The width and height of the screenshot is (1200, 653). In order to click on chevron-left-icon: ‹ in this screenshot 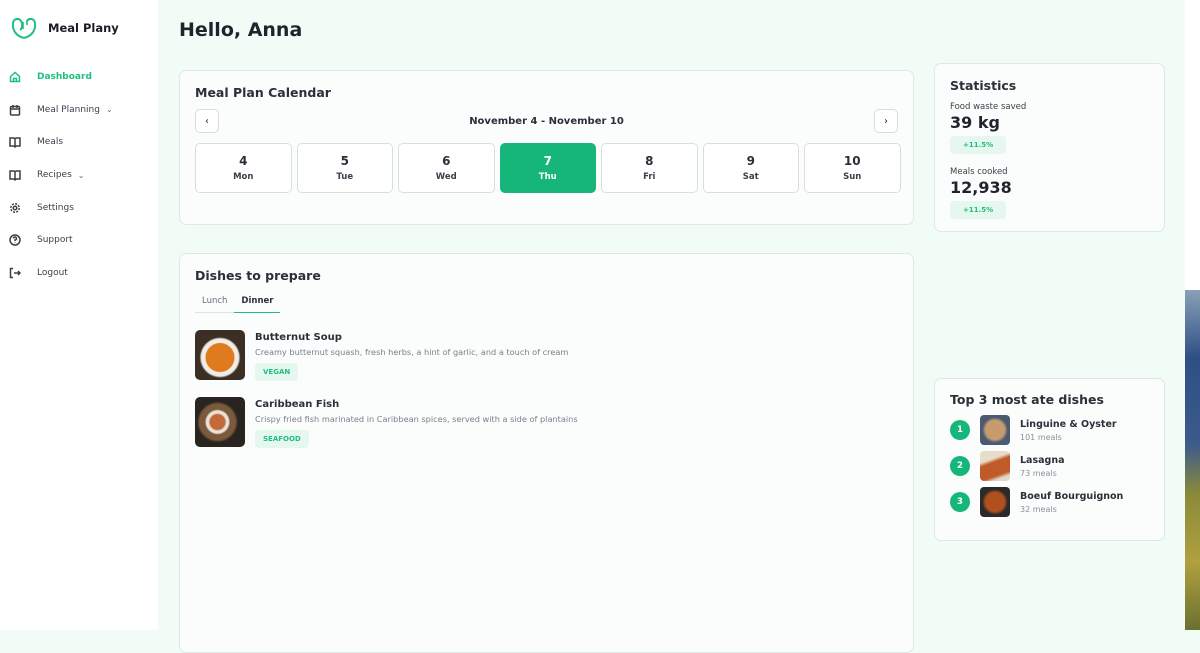, I will do `click(207, 121)`.